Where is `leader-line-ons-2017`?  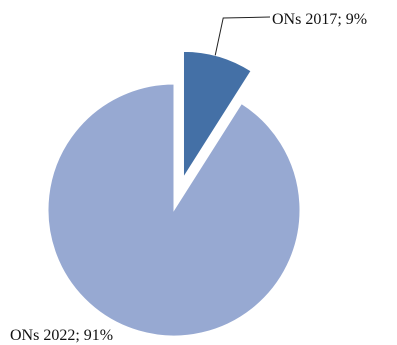 leader-line-ons-2017 is located at coordinates (242, 36).